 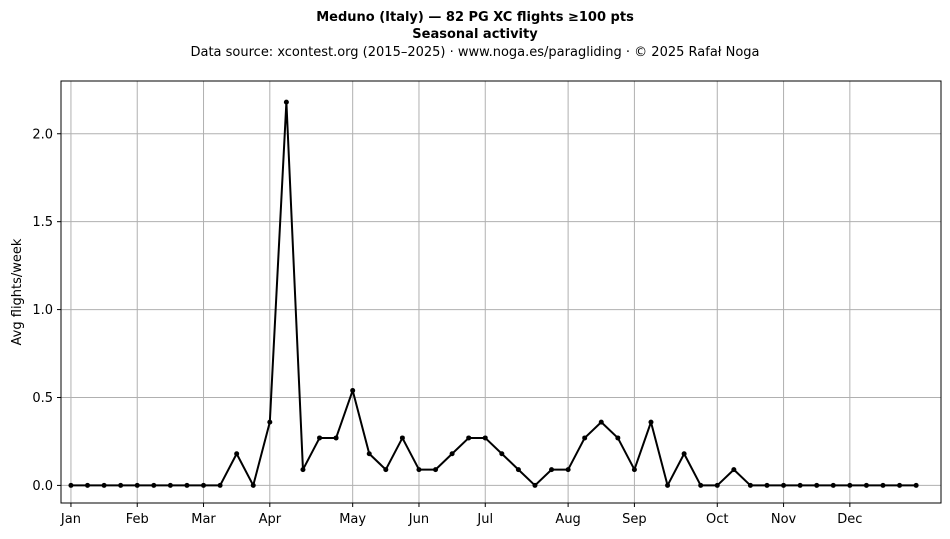 I want to click on x-tick-label: Jun, so click(x=418, y=519).